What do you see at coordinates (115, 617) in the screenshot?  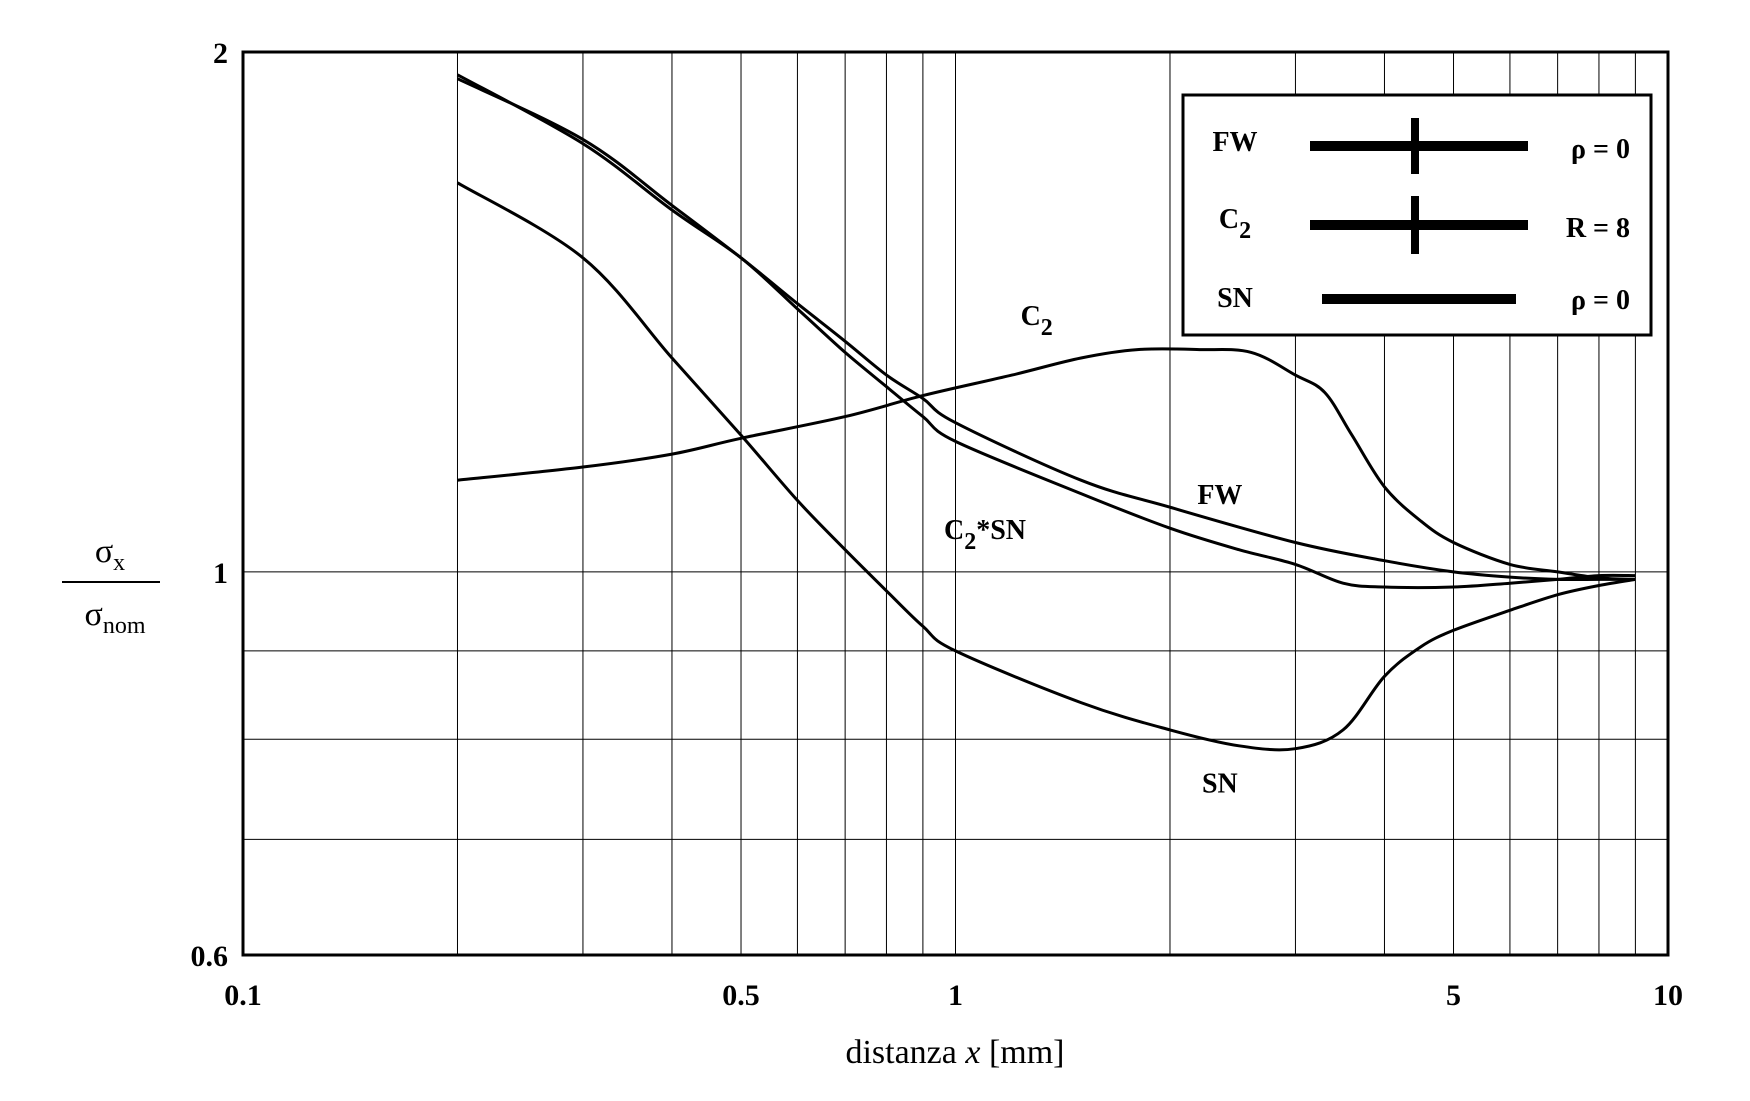 I see `y-axis-title-denominator: σnom` at bounding box center [115, 617].